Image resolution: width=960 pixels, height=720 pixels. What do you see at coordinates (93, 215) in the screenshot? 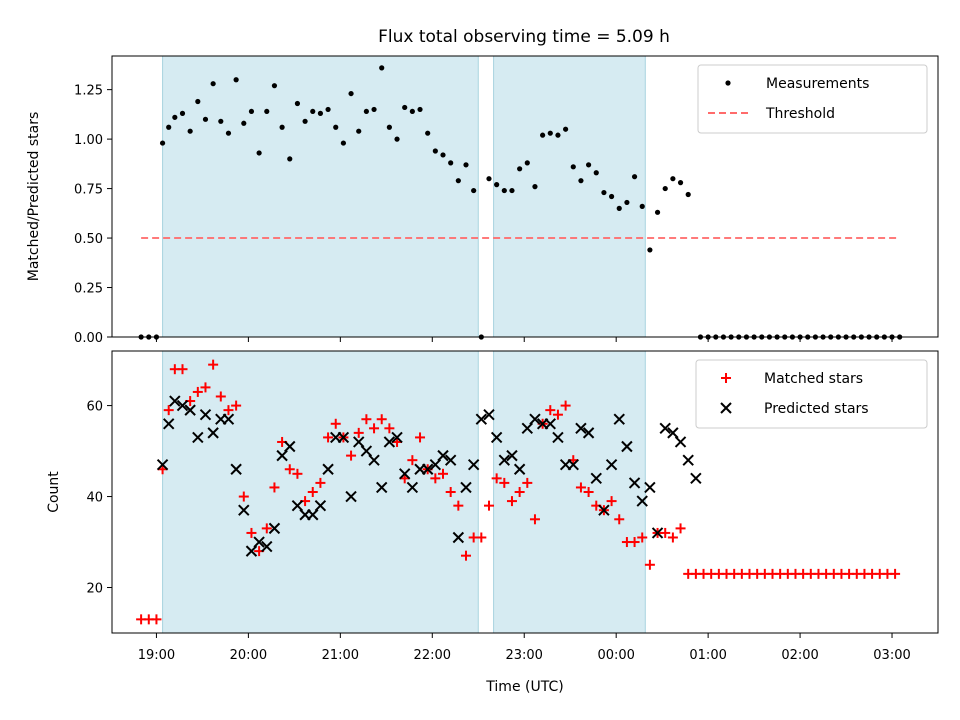
I see `top-y-ticks: 0.00 0.25 0.50 0.75 1.00 1.25` at bounding box center [93, 215].